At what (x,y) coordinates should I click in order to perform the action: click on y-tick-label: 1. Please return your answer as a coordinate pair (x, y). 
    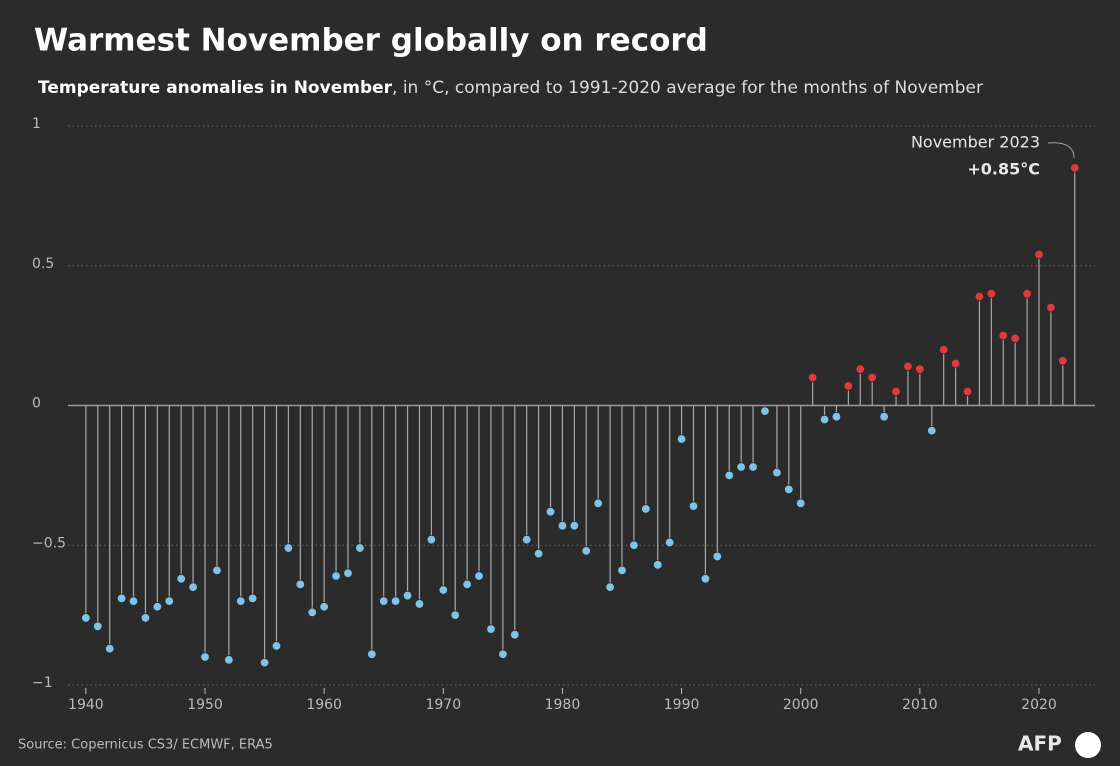
    Looking at the image, I should click on (36, 124).